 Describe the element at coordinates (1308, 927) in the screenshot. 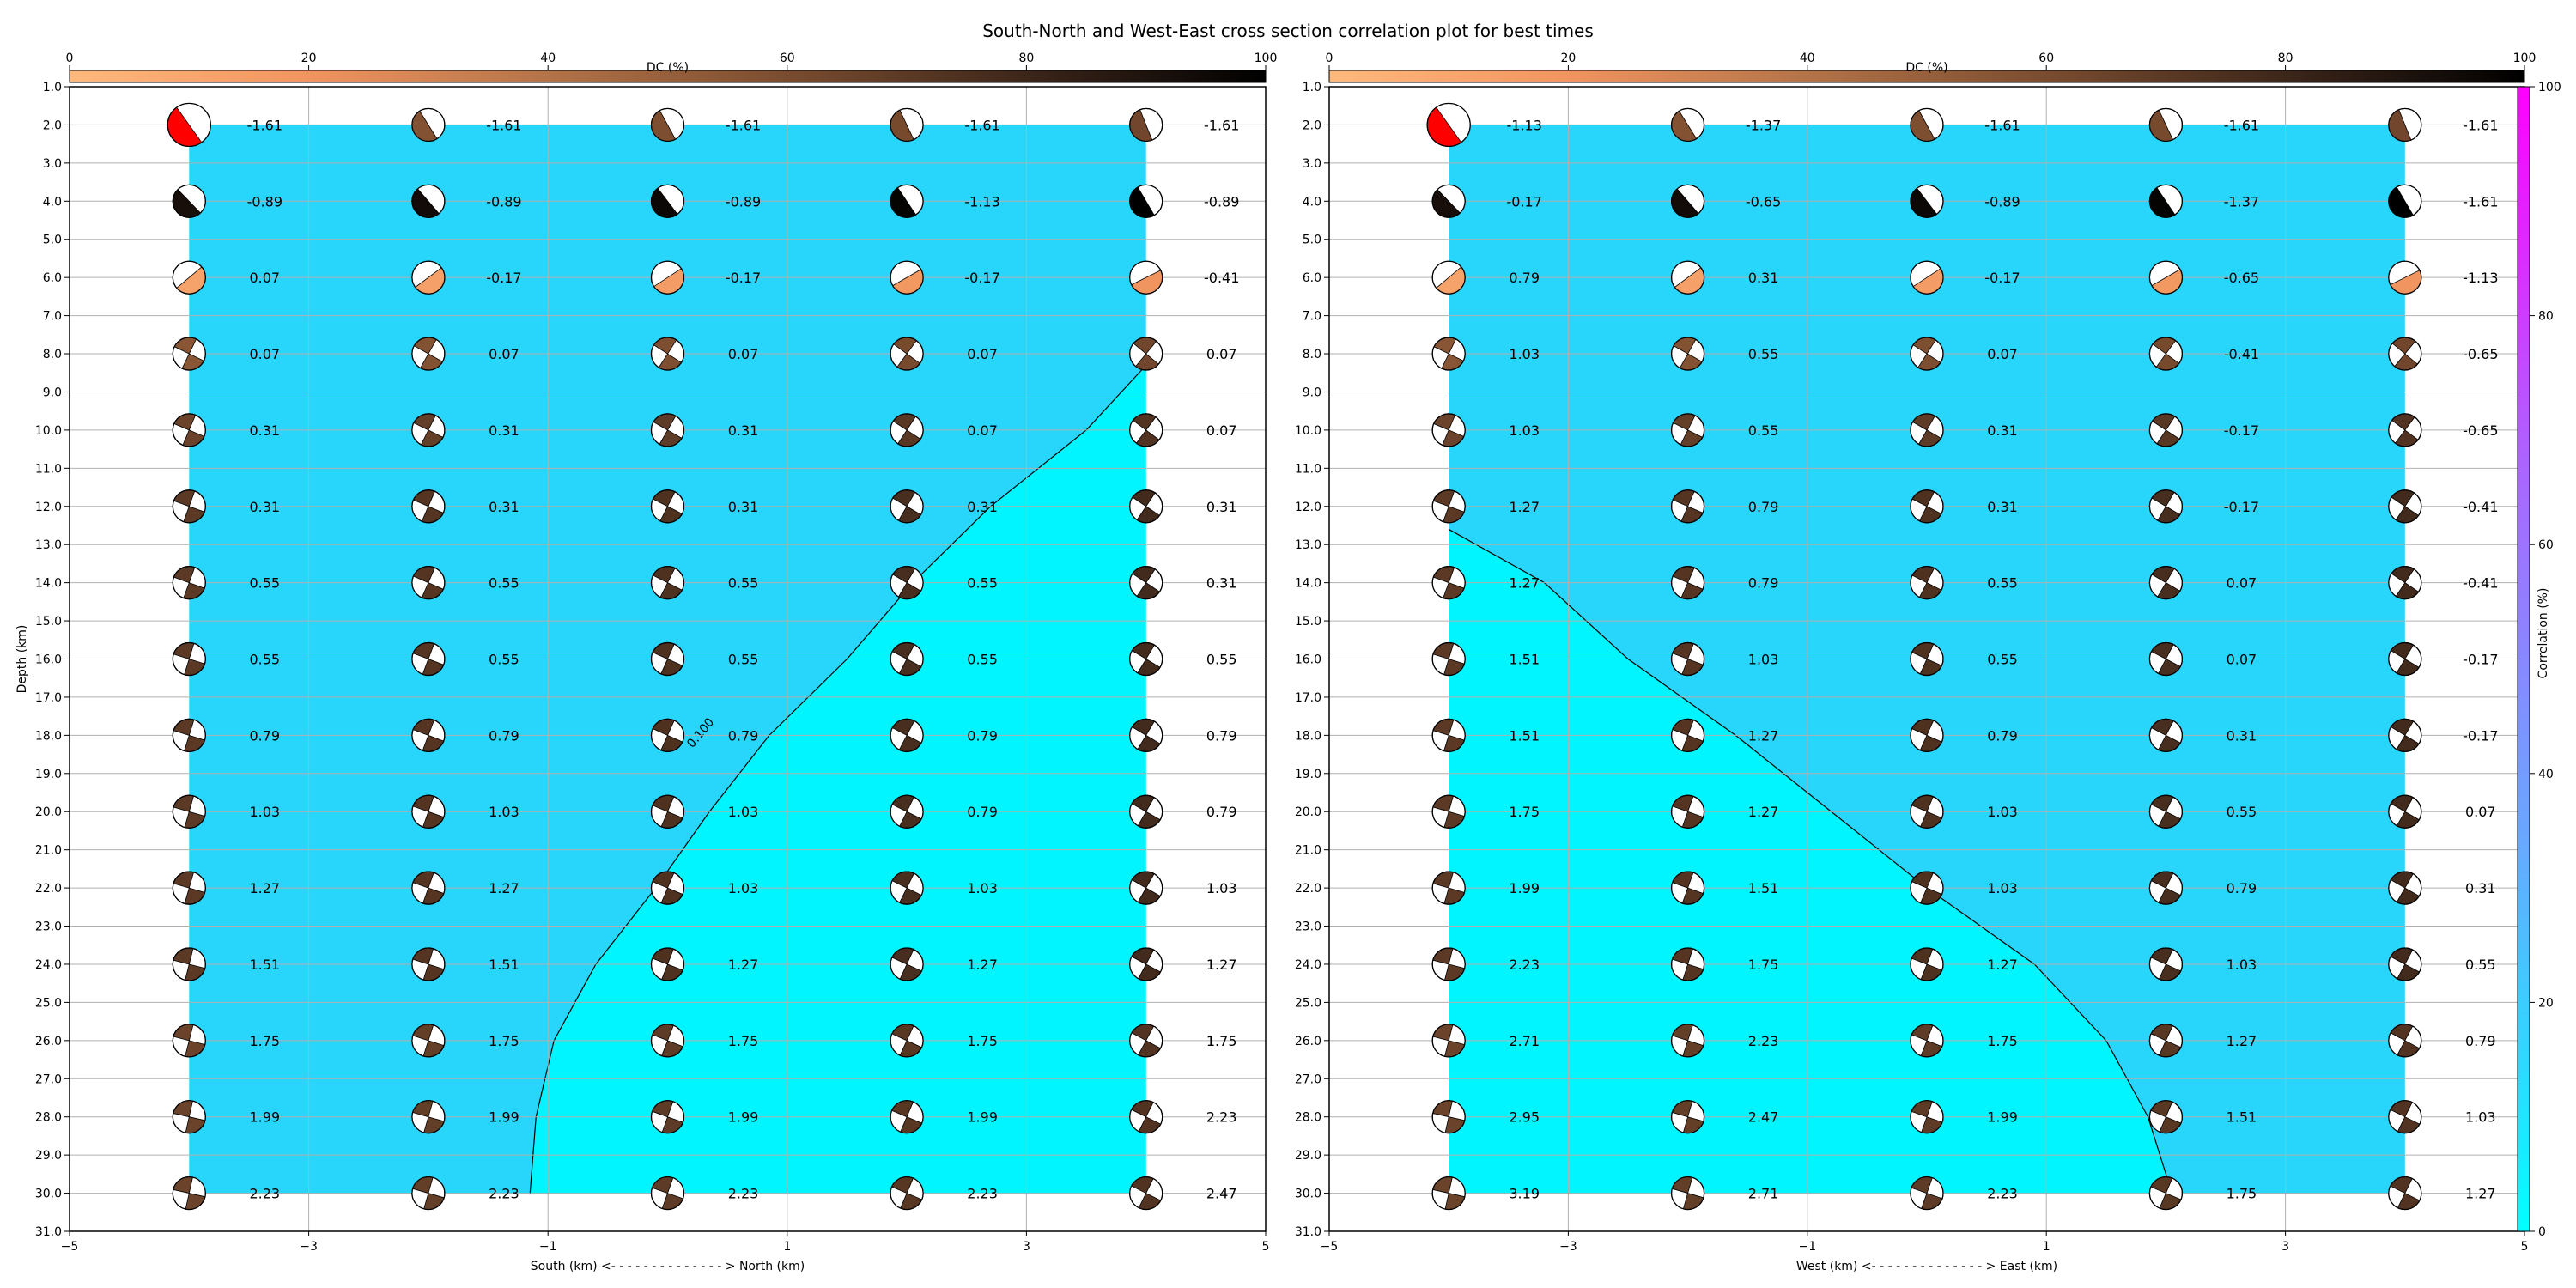

I see `y-tick-label: 23.0` at that location.